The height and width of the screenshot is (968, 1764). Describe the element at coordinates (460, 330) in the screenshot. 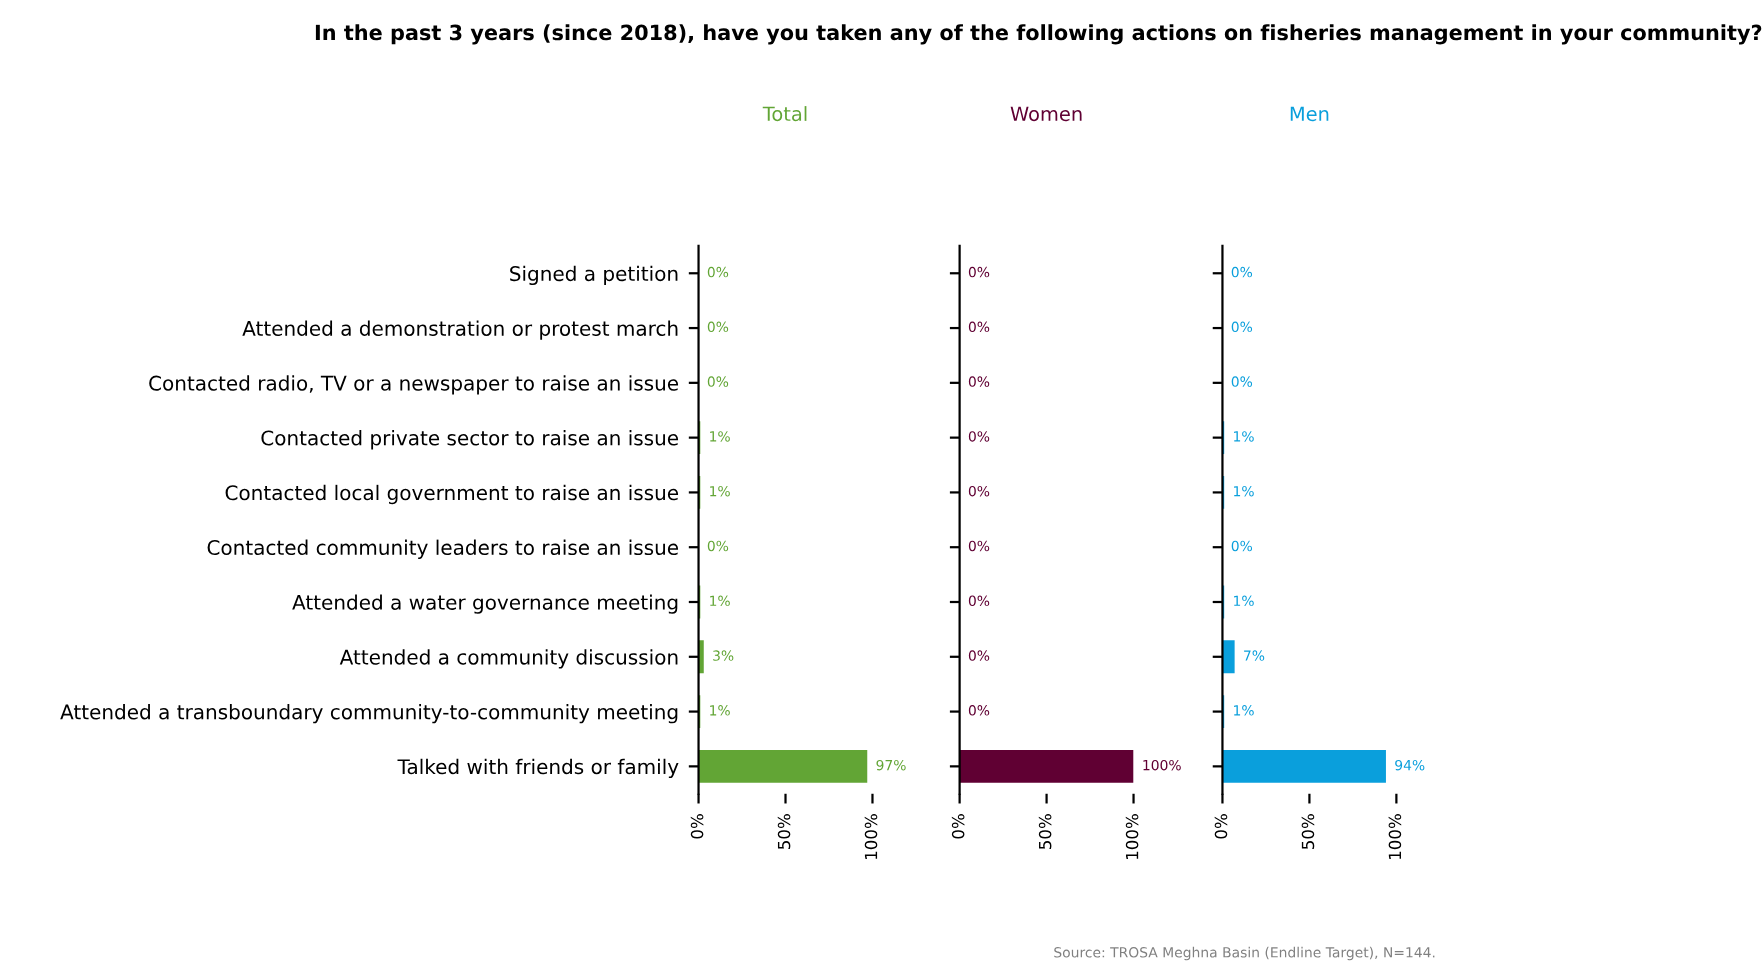

I see `y-tick-label: Attended a demonstration or protest march` at that location.